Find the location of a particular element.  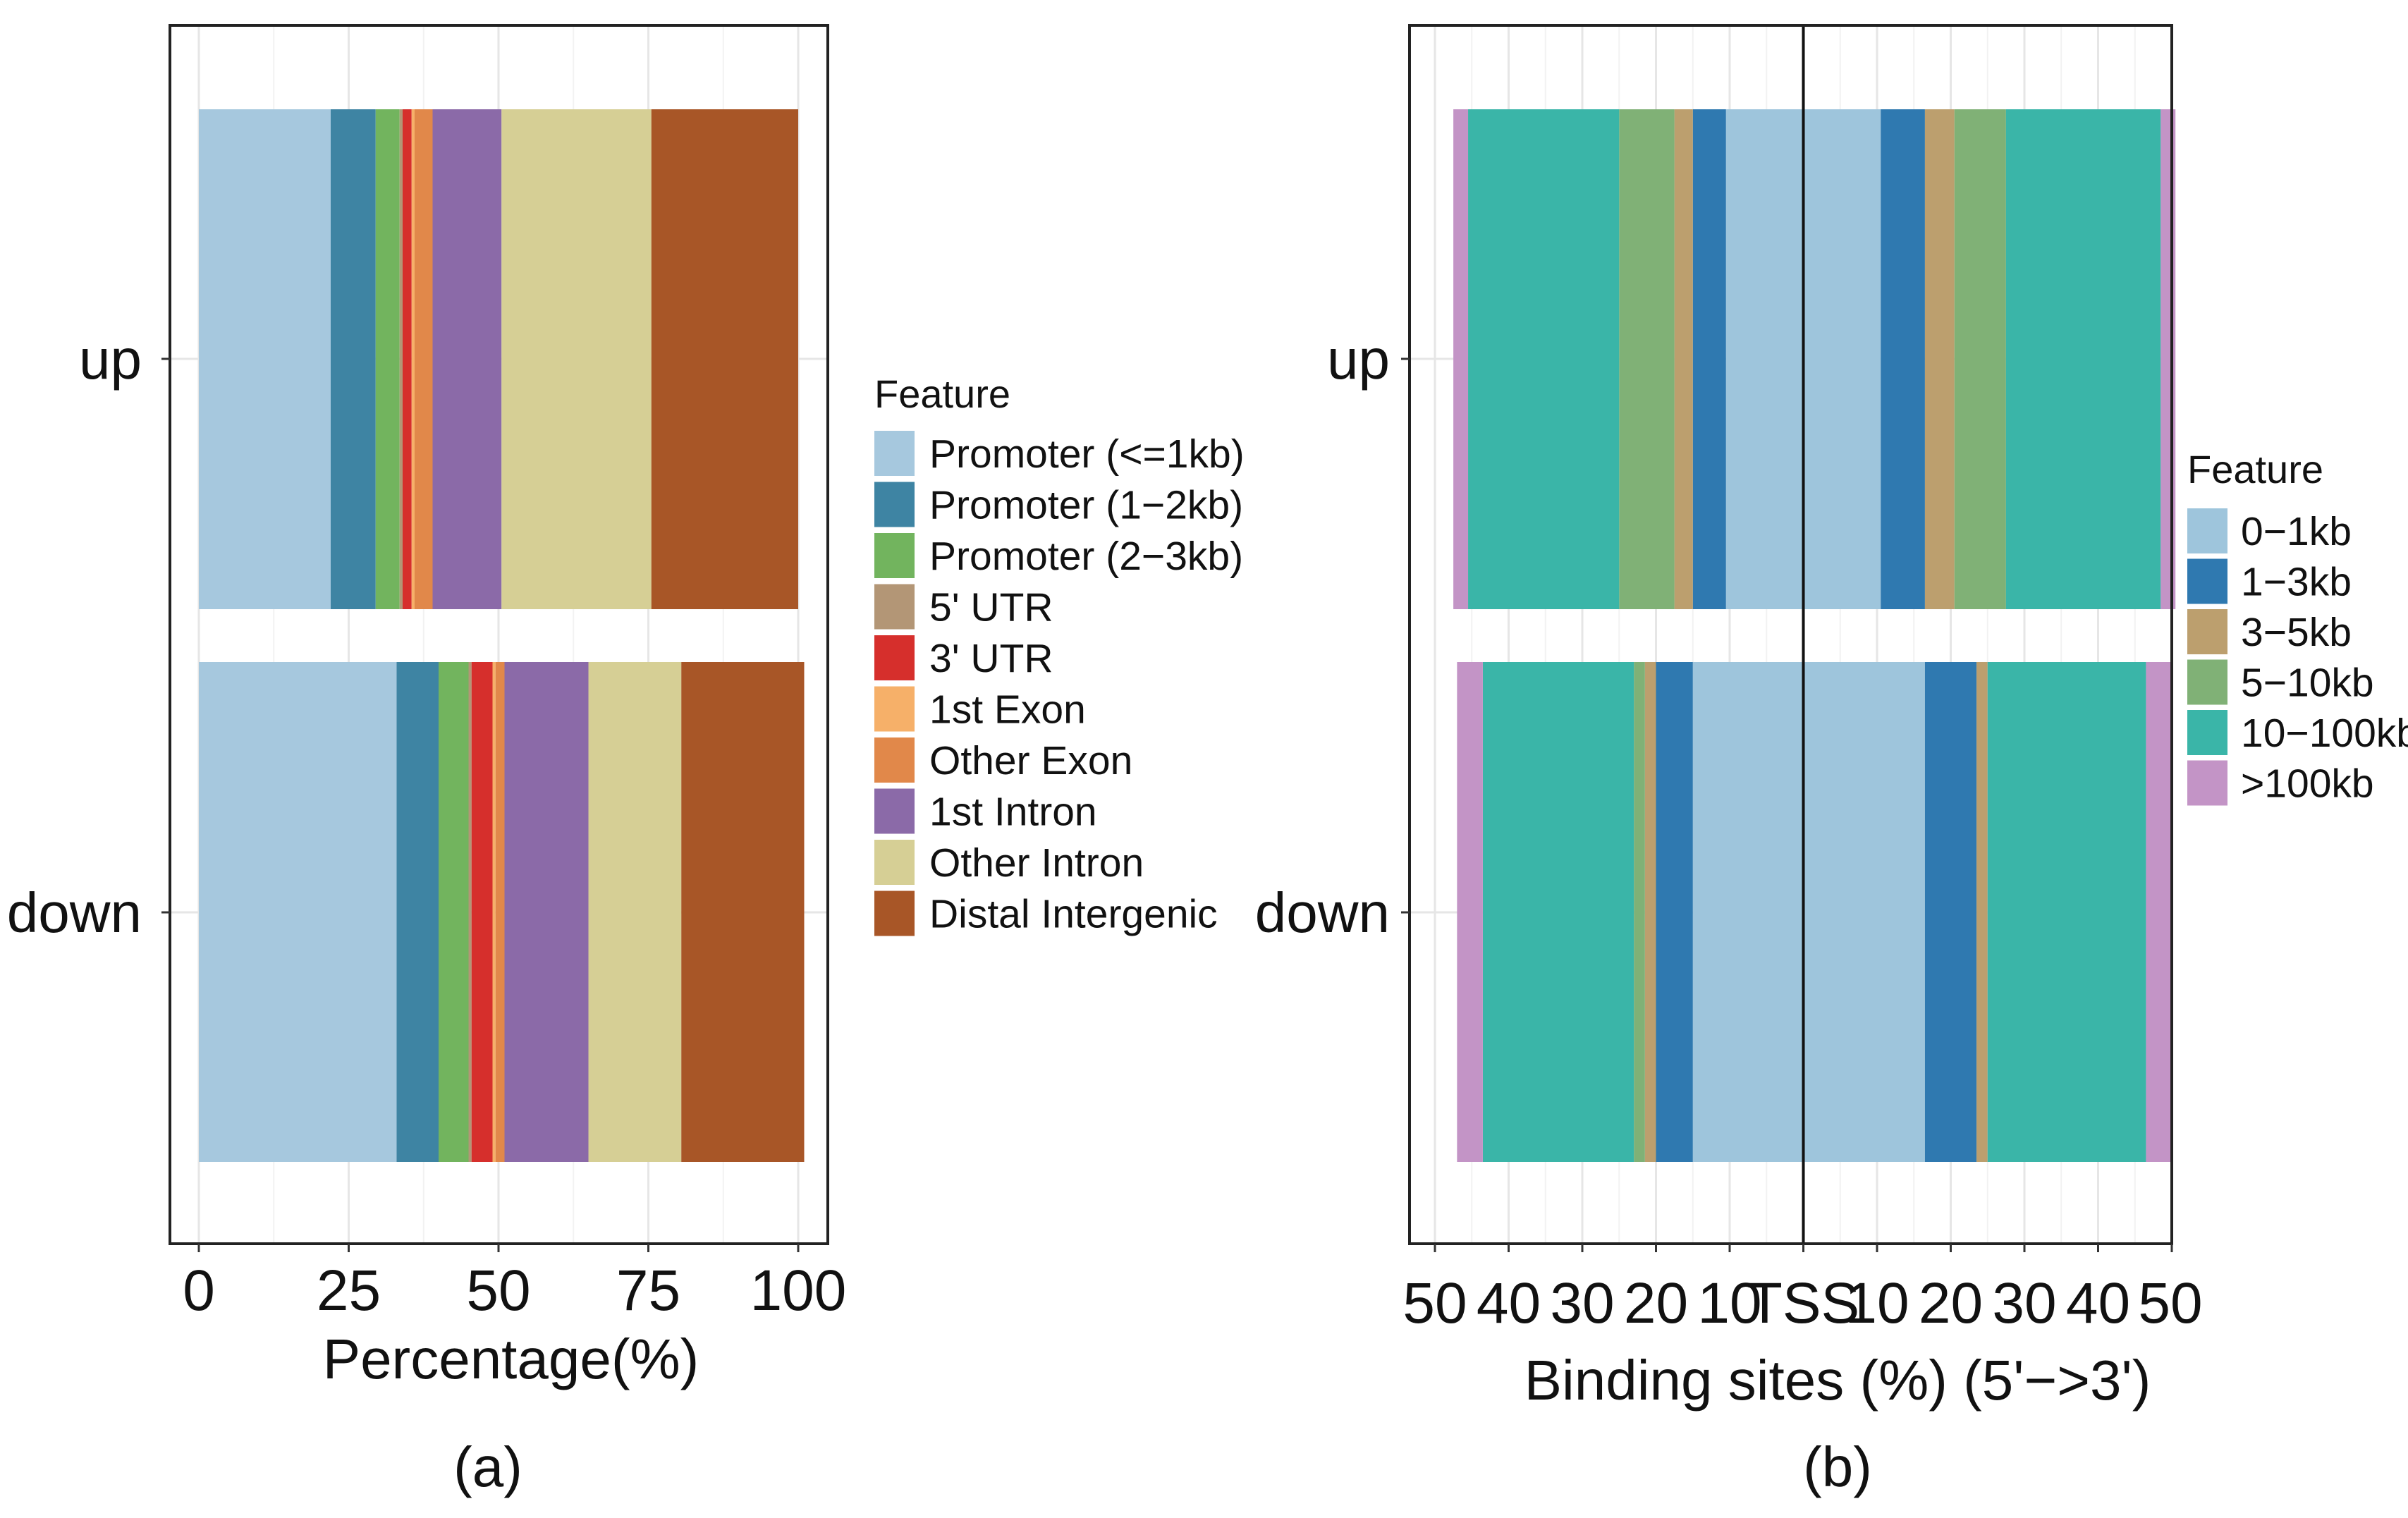

bar-down-other-exon is located at coordinates (500, 912).